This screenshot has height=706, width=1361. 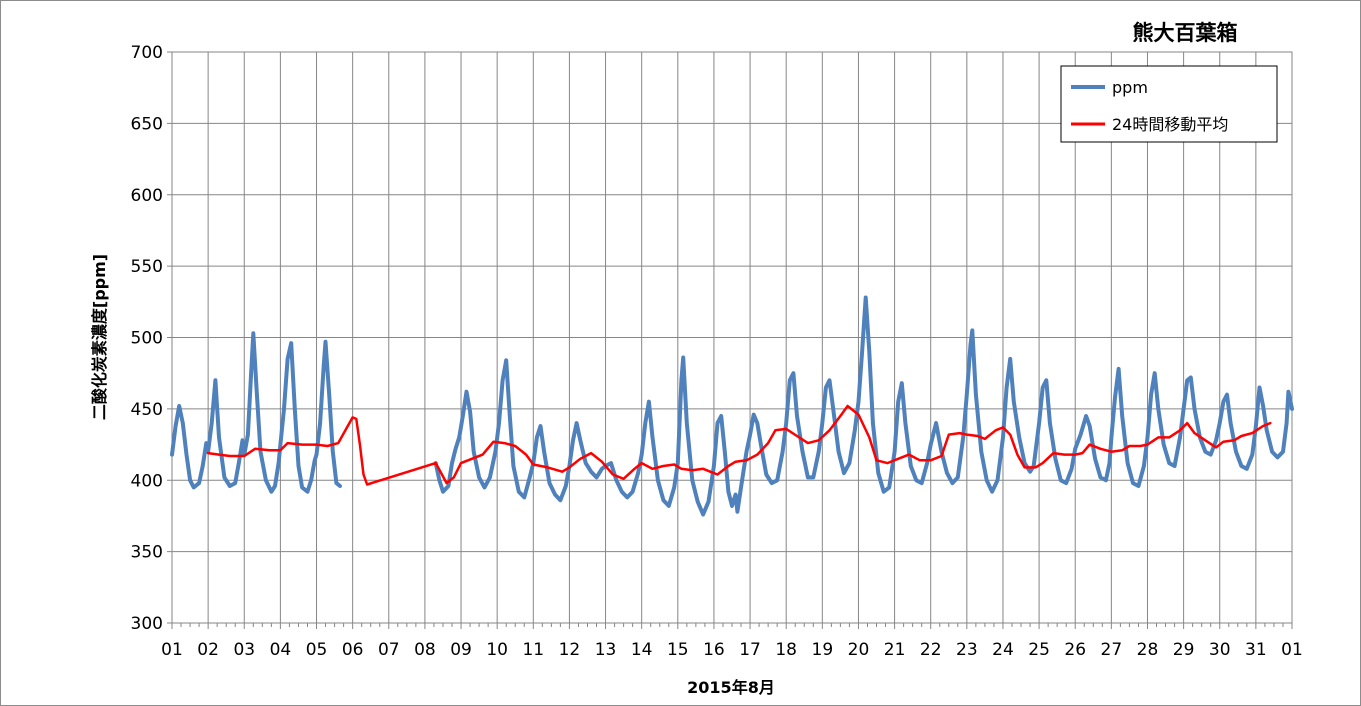 I want to click on y-tick-label: 400, so click(x=147, y=481).